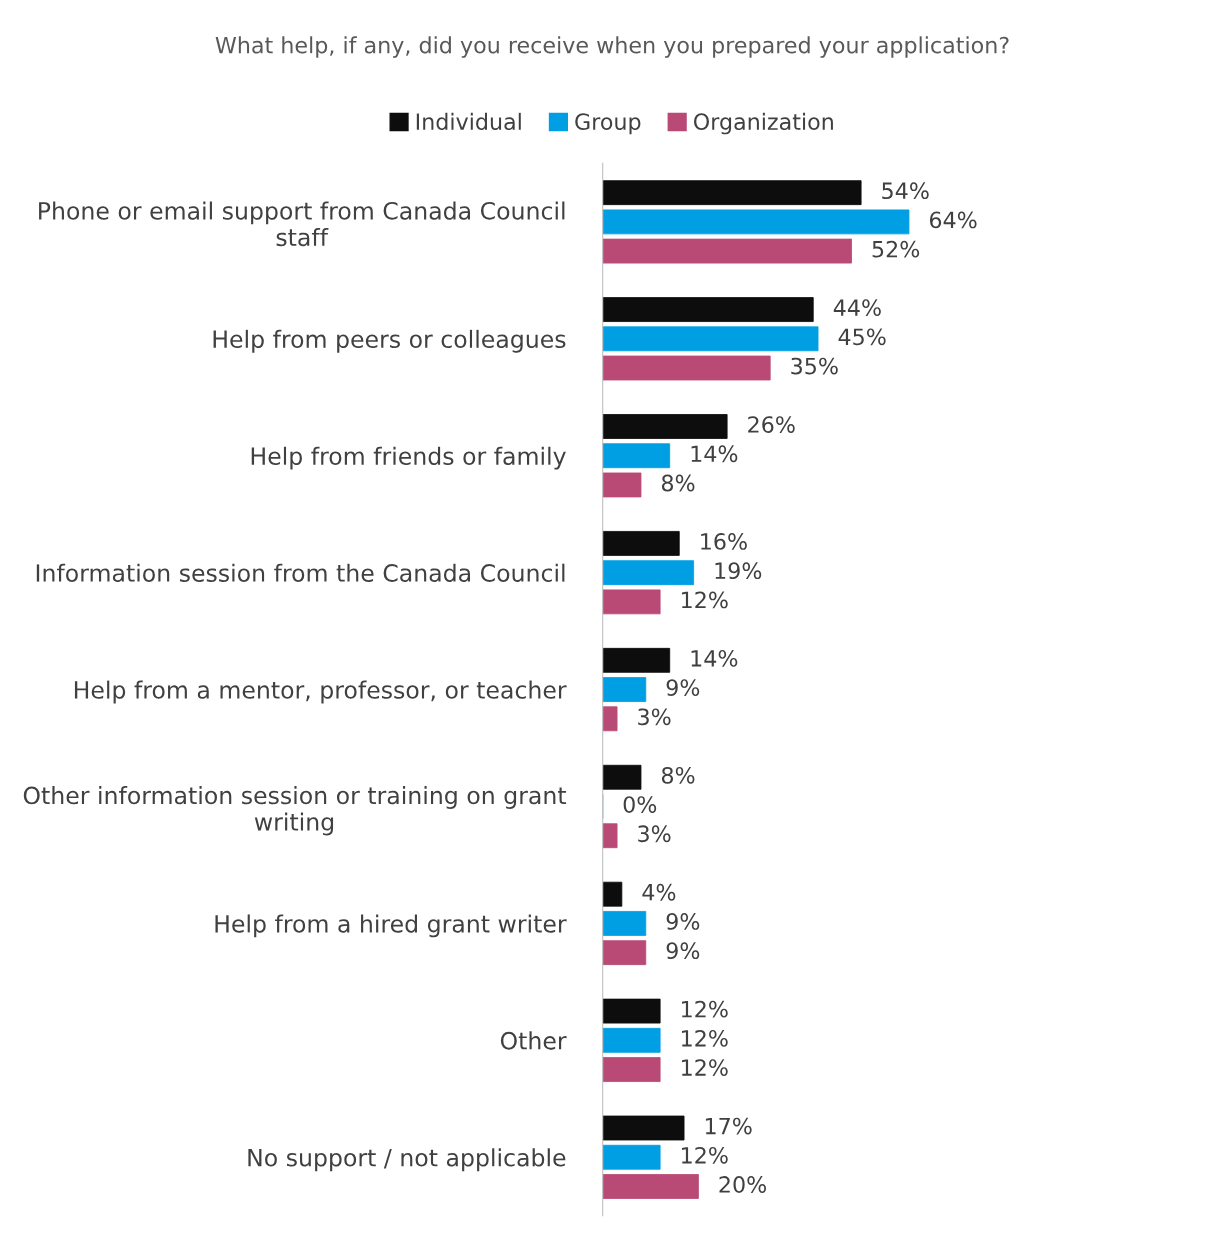 The image size is (1225, 1238). What do you see at coordinates (295, 811) in the screenshot?
I see `y-tick-label: Other information session or training on grant writing` at bounding box center [295, 811].